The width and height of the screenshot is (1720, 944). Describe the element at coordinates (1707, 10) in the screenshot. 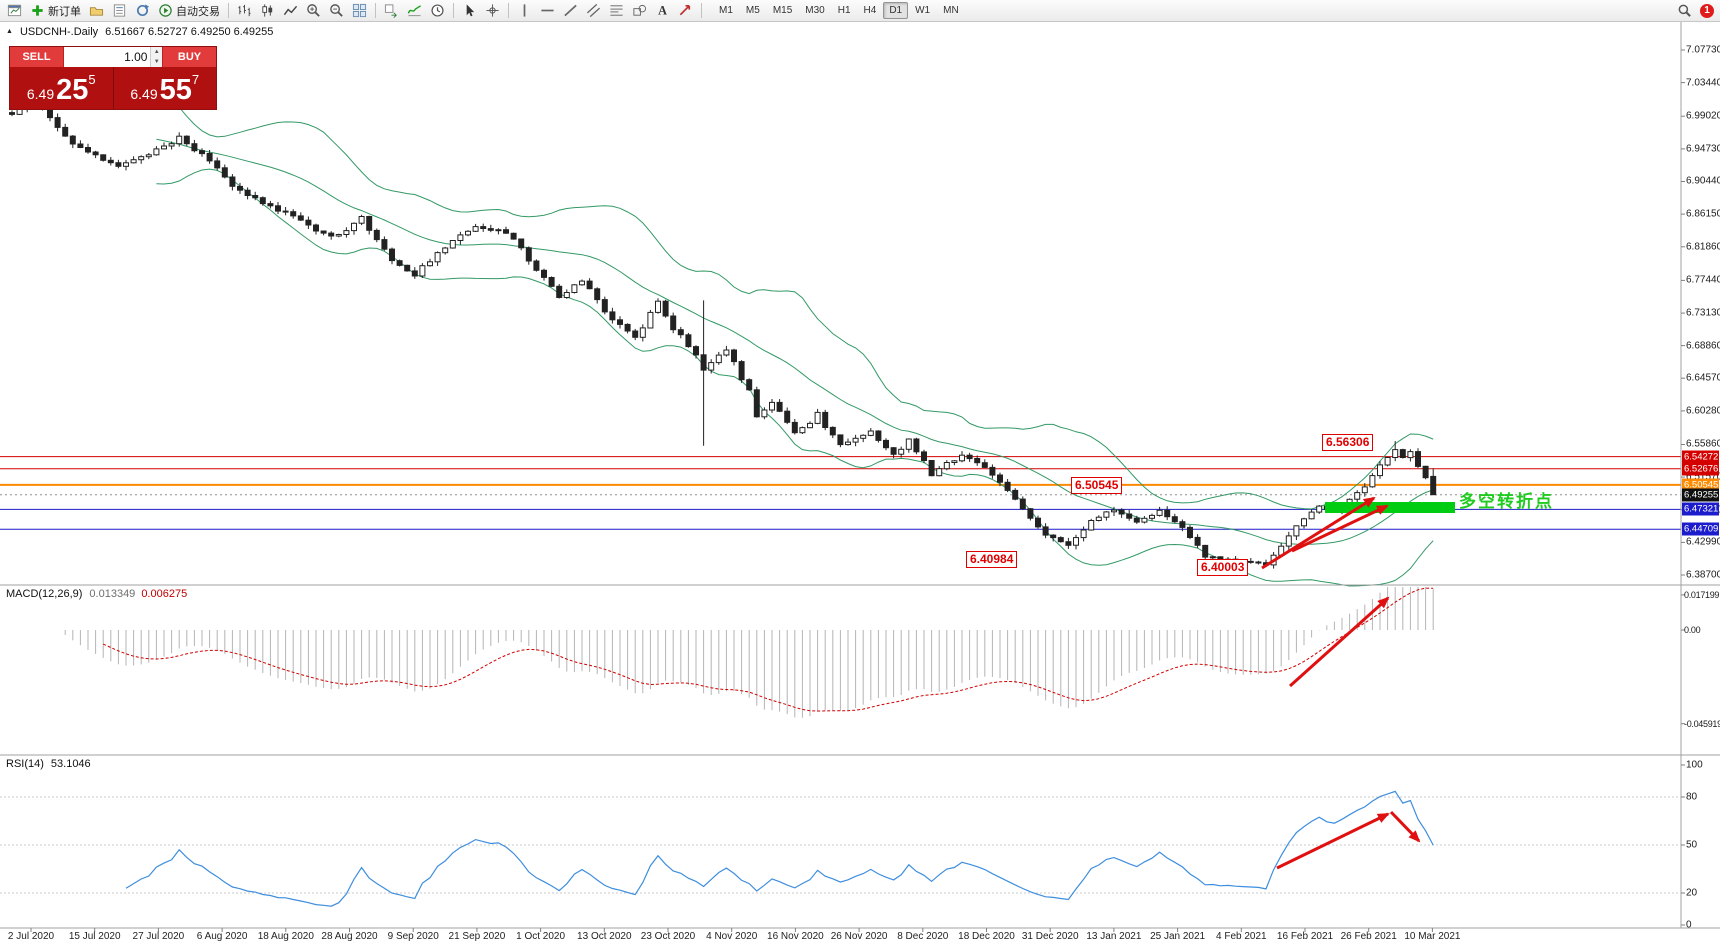

I see `notification-badge: 1` at that location.